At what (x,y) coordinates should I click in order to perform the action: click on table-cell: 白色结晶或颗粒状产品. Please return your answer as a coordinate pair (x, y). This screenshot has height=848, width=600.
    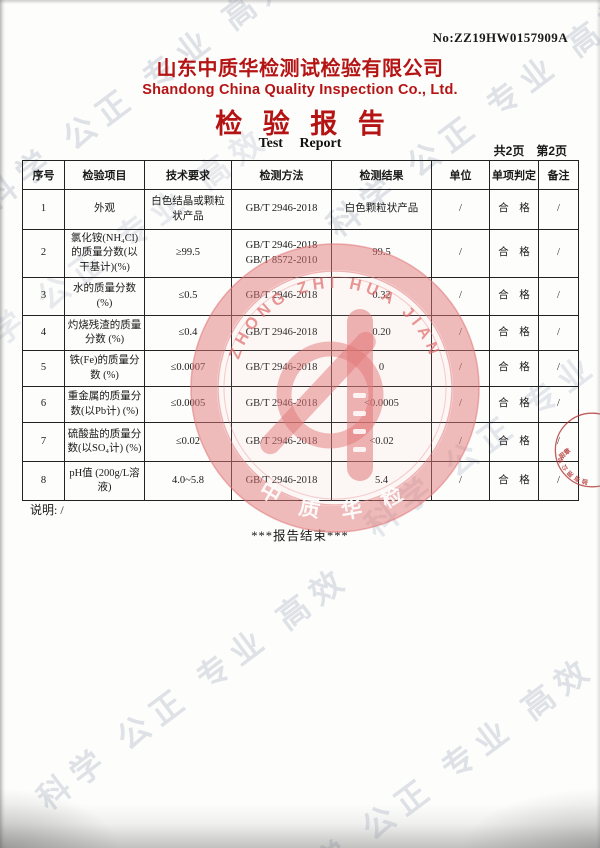
    Looking at the image, I should click on (188, 209).